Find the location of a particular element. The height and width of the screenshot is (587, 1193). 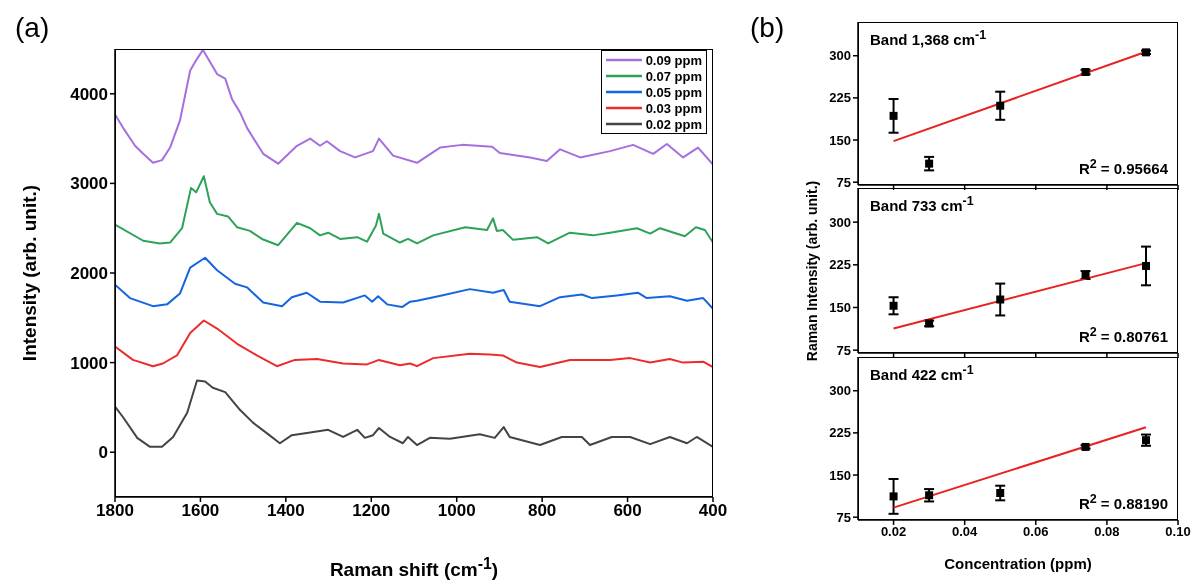

x-tick-label: 1200 is located at coordinates (371, 511).